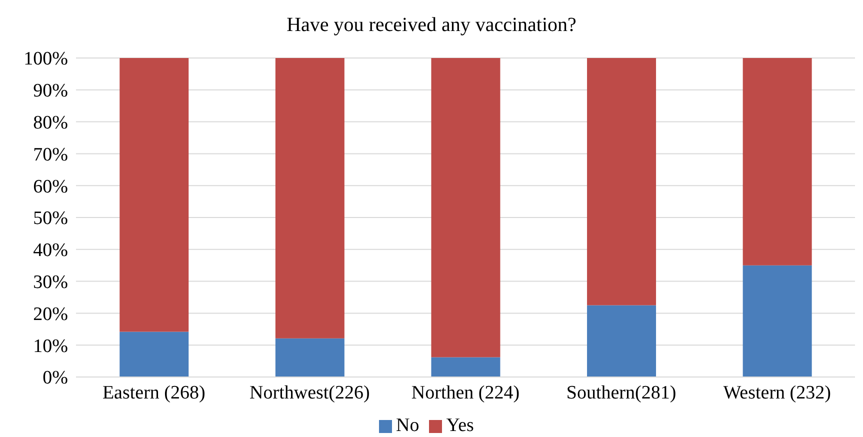 The image size is (863, 437). I want to click on y-tick-label: 0%, so click(55, 378).